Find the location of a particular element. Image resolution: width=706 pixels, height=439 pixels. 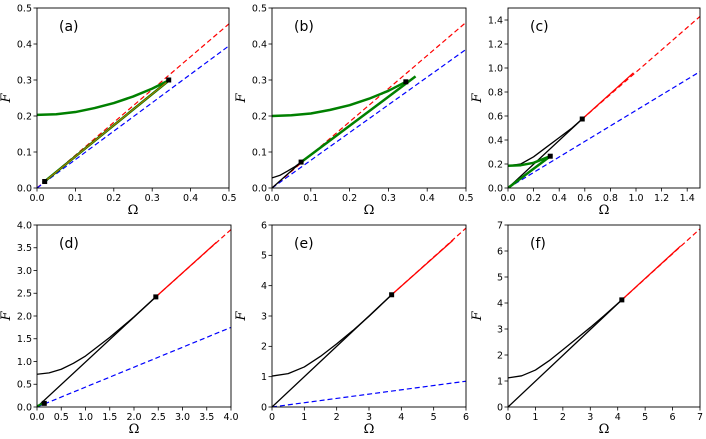

series-orange-overlay is located at coordinates (106, 131).